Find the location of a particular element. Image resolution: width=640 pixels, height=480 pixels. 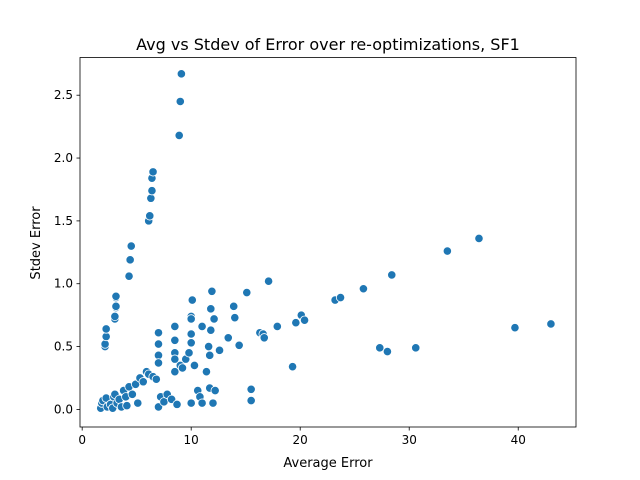

x-tick-label: 40 is located at coordinates (518, 440).